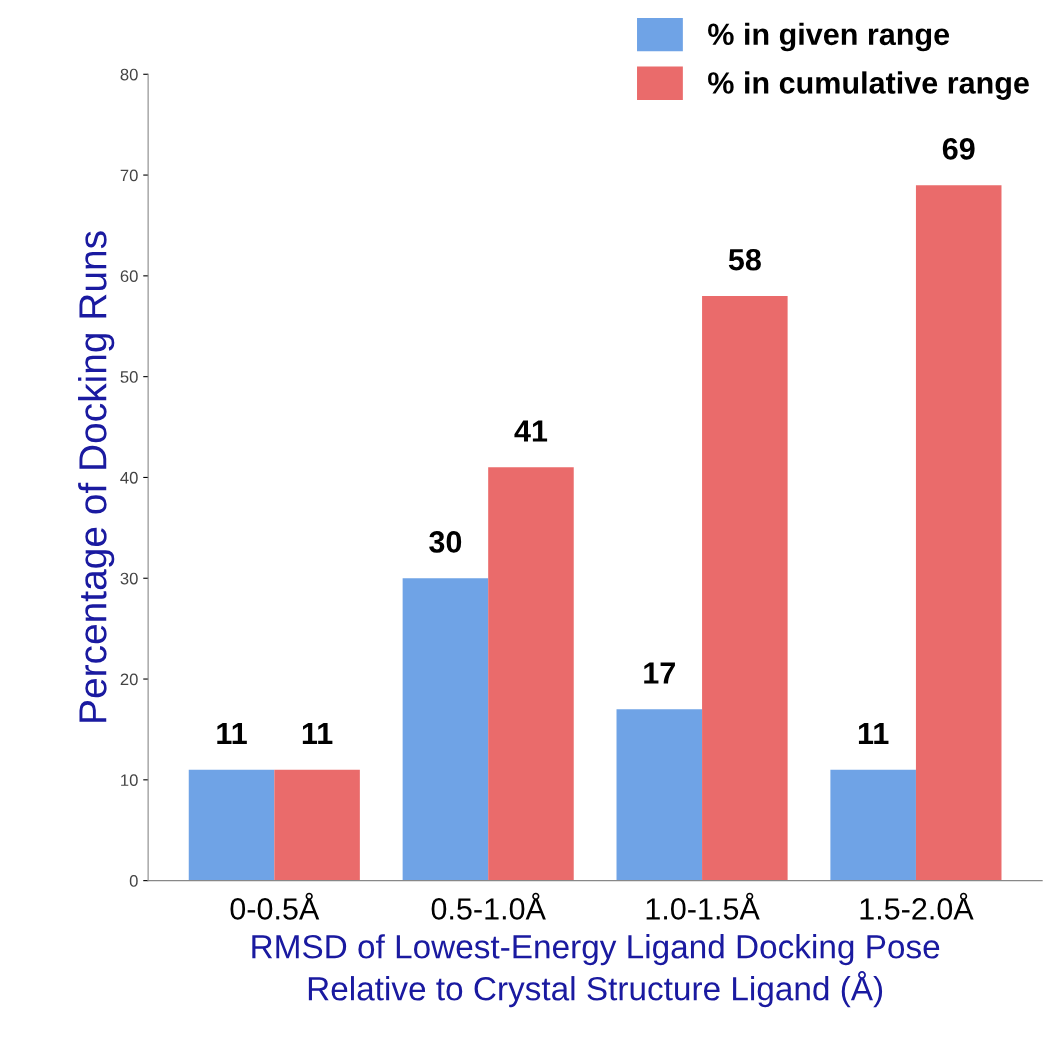 The width and height of the screenshot is (1058, 1061). I want to click on data-label: 58, so click(744, 259).